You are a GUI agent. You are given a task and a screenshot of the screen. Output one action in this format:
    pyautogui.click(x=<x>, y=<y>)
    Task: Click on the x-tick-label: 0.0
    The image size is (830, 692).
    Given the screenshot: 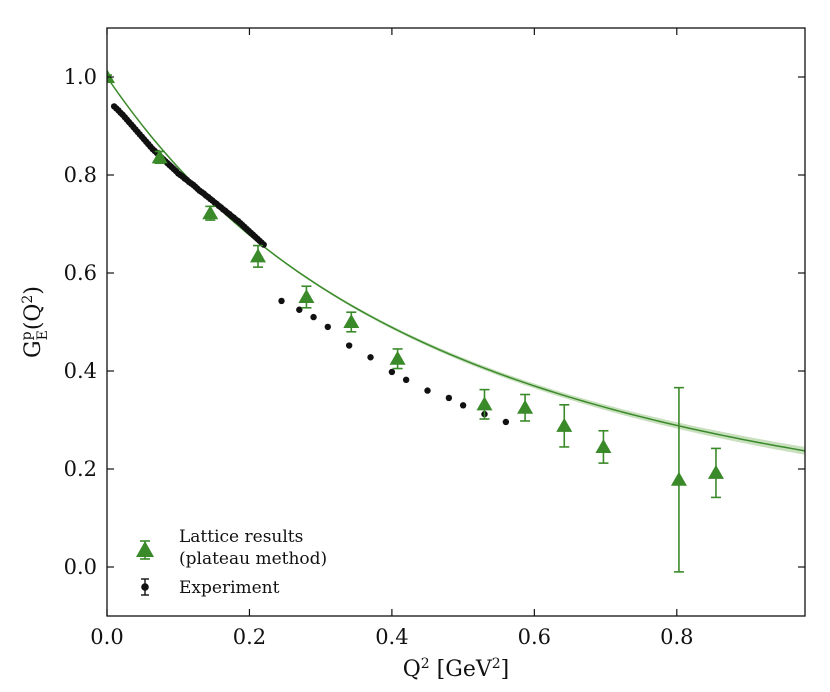 What is the action you would take?
    pyautogui.click(x=106, y=637)
    